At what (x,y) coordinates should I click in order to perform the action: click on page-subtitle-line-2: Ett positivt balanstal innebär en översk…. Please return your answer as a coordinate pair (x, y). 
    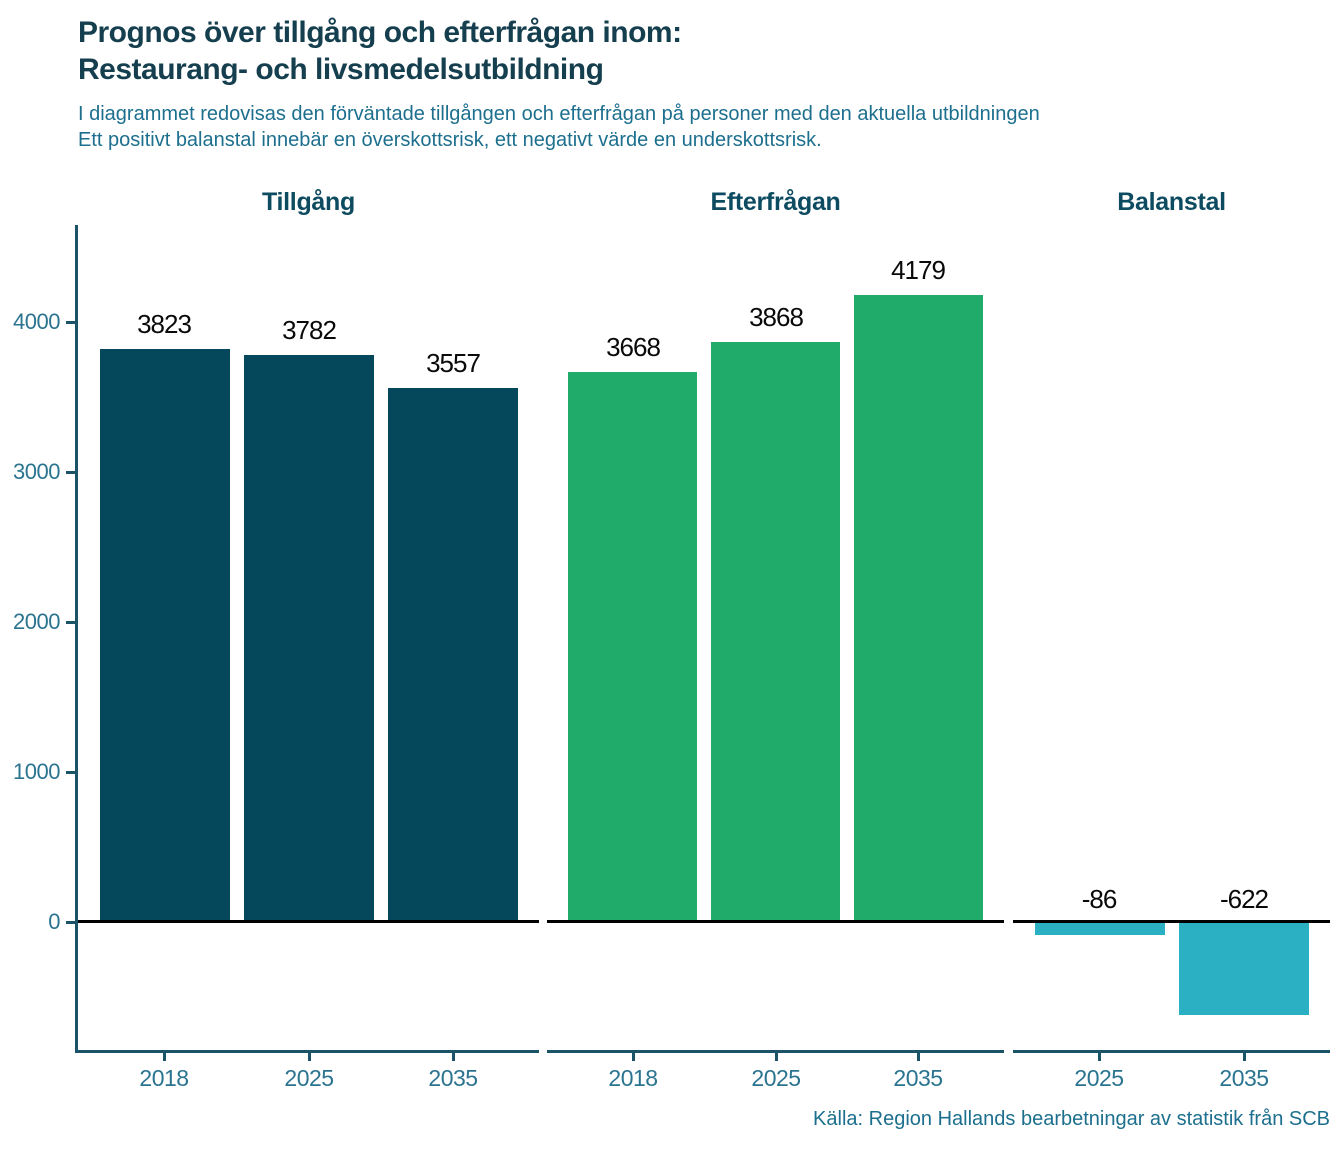
    Looking at the image, I should click on (450, 140).